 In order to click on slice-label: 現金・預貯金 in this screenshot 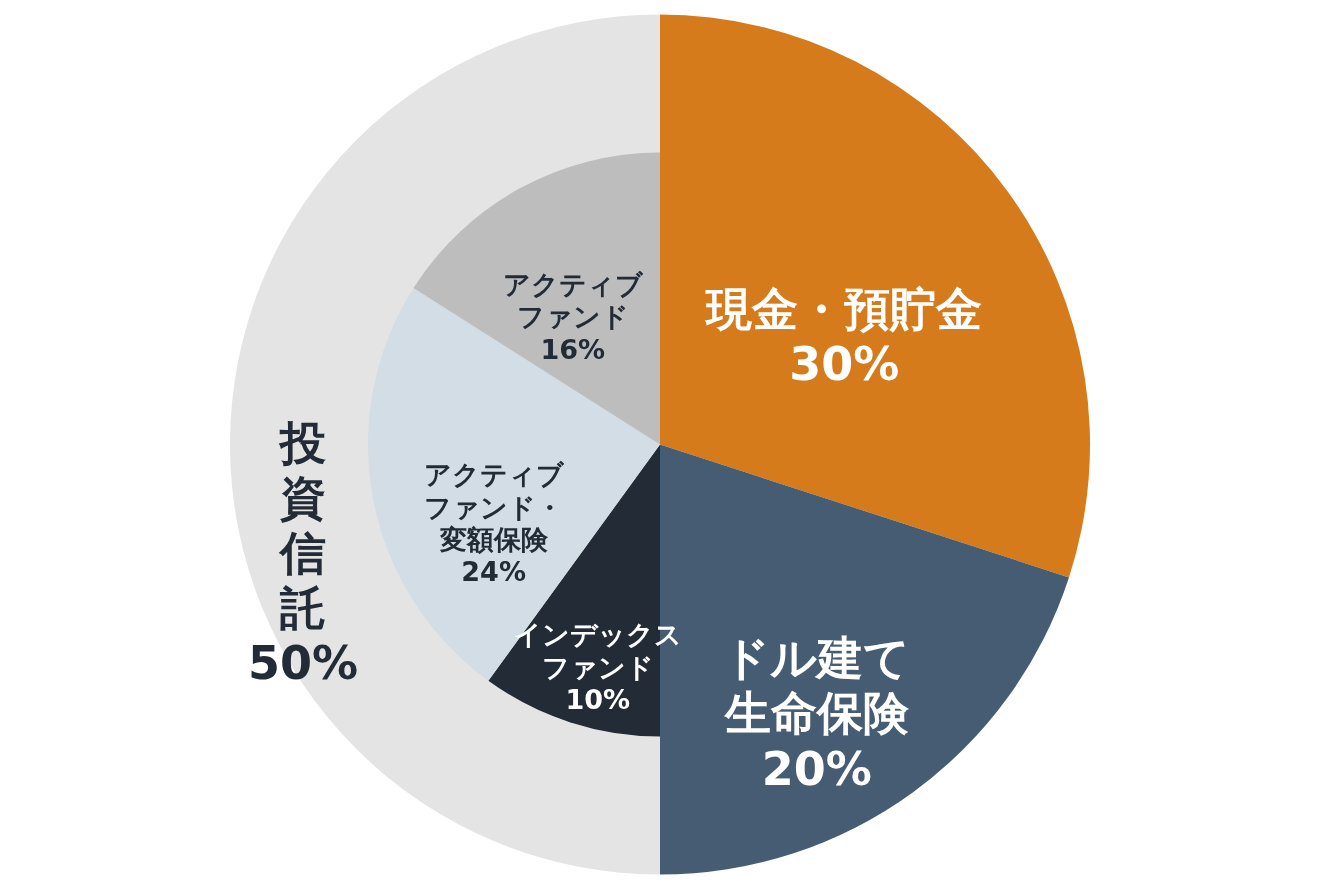, I will do `click(843, 308)`.